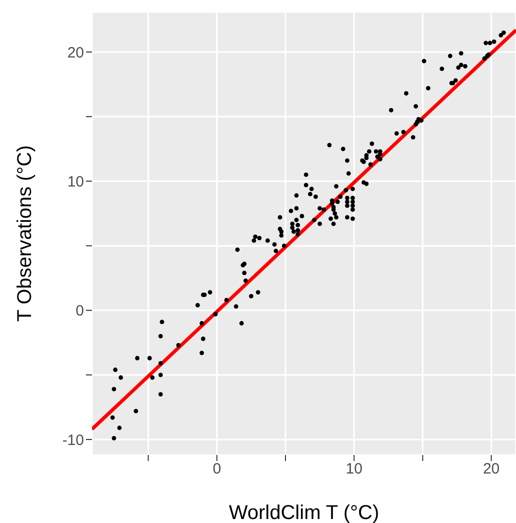 The height and width of the screenshot is (523, 516). What do you see at coordinates (75, 53) in the screenshot?
I see `y-tick-label: 20` at bounding box center [75, 53].